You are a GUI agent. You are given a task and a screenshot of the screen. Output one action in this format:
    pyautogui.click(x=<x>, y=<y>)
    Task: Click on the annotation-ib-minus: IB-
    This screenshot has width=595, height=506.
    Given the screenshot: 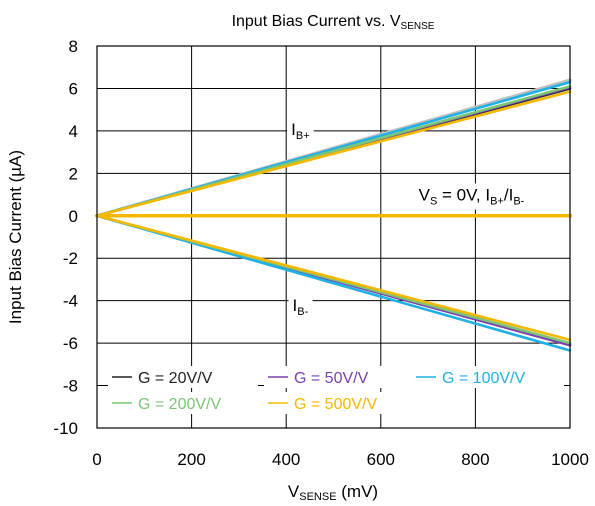 What is the action you would take?
    pyautogui.click(x=301, y=307)
    